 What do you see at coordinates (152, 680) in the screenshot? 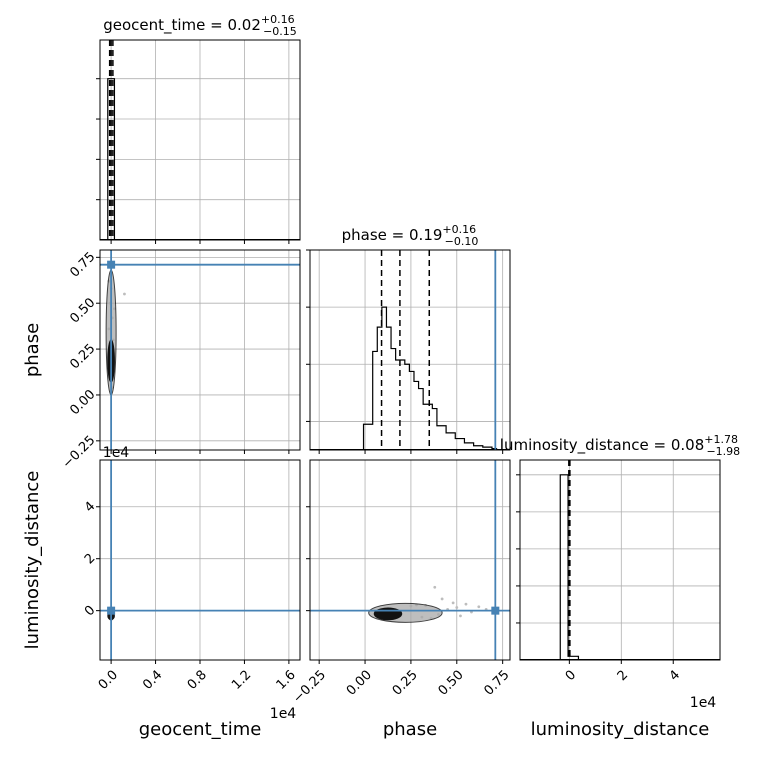
I see `x-tick-label: 0.4` at bounding box center [152, 680].